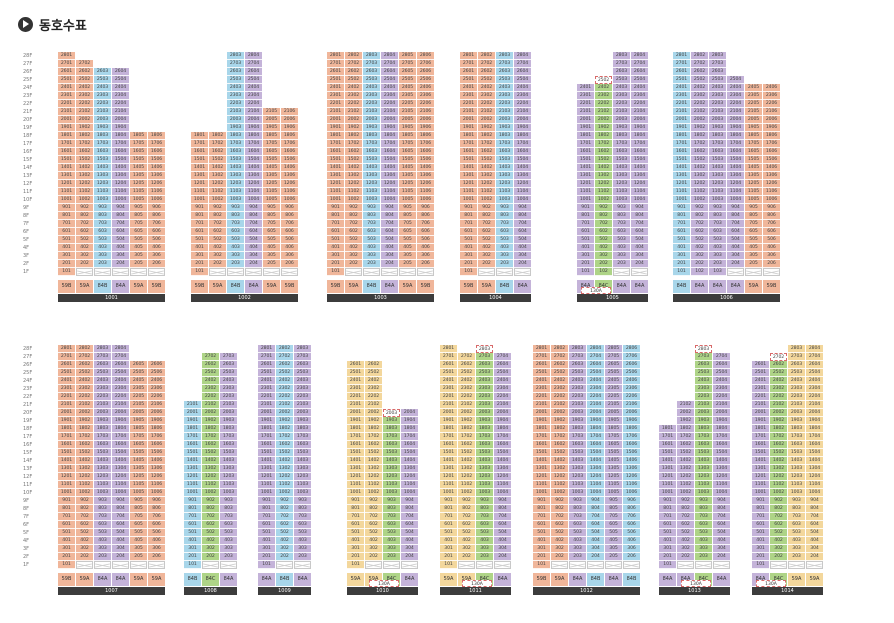  What do you see at coordinates (639, 144) in the screenshot?
I see `unit-cell: 1704` at bounding box center [639, 144].